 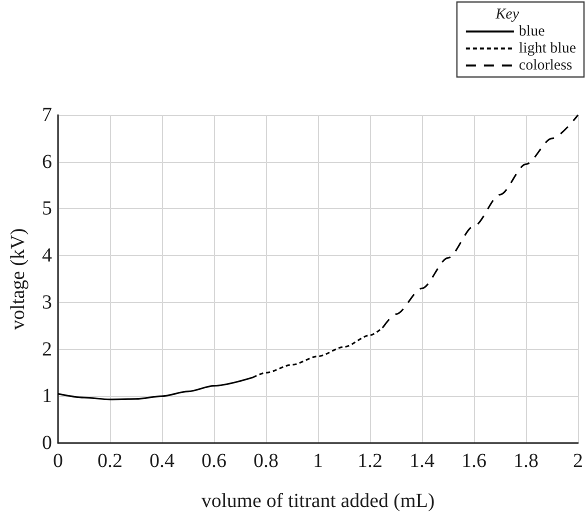 What do you see at coordinates (370, 461) in the screenshot?
I see `x-tick-label: 1.2` at bounding box center [370, 461].